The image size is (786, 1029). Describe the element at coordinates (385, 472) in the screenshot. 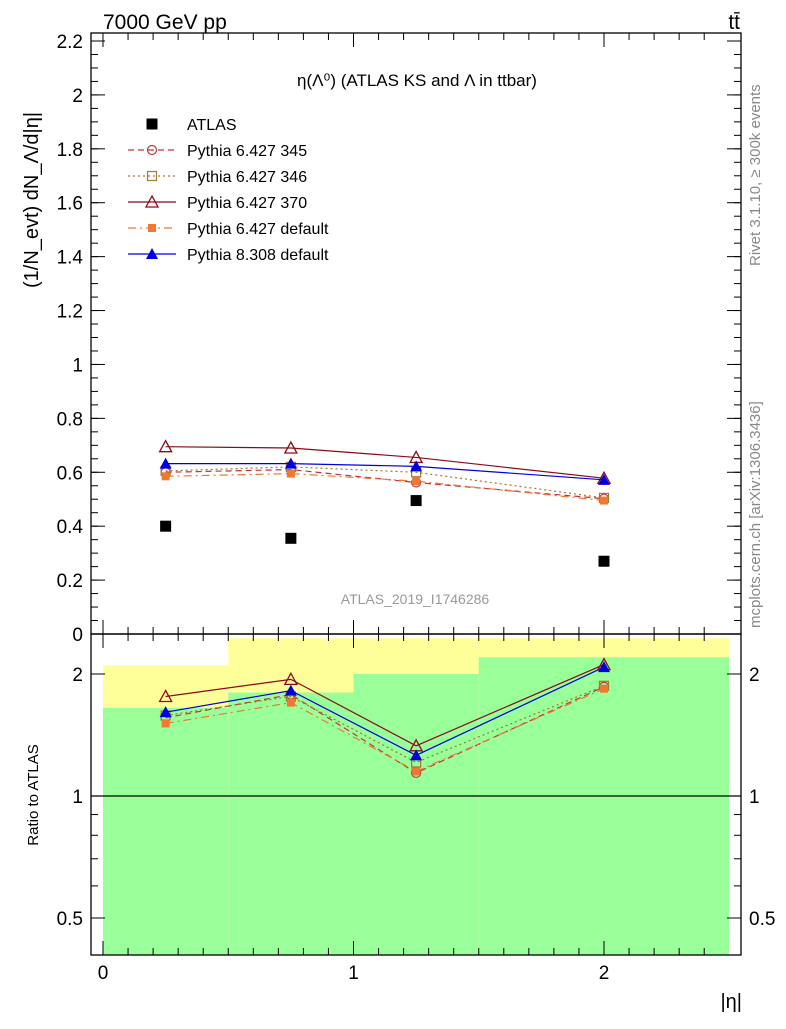

I see `main-line-p8` at that location.